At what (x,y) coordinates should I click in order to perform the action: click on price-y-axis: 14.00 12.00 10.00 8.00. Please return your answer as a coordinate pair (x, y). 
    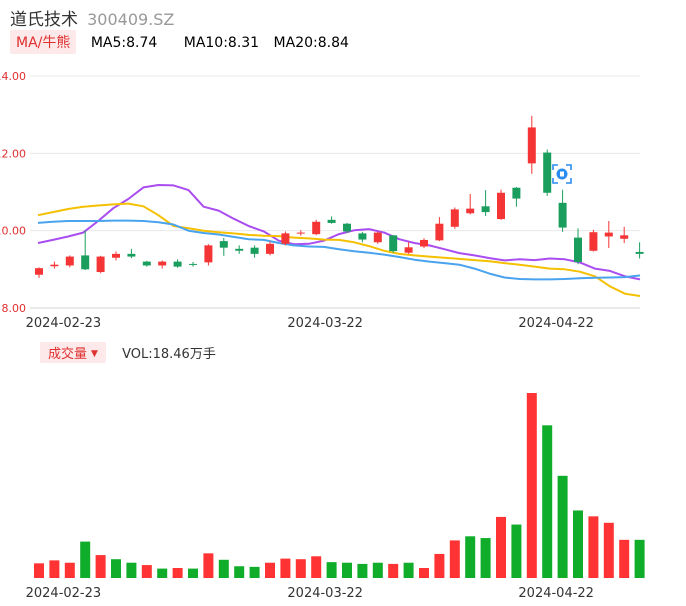
    Looking at the image, I should click on (13, 192).